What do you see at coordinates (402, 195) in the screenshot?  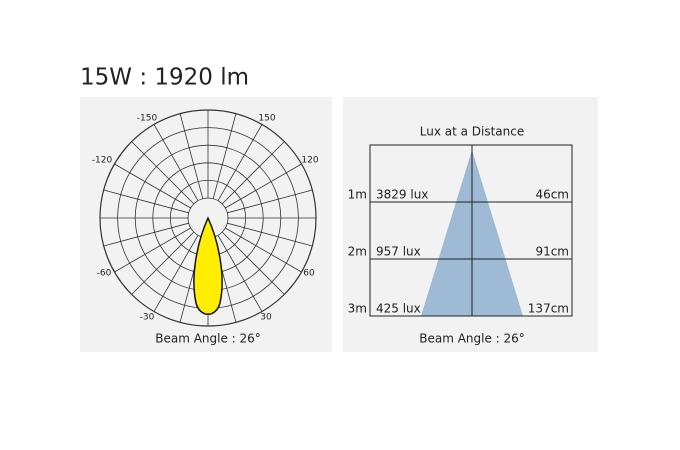 I see `row-lux: 3829 lux` at bounding box center [402, 195].